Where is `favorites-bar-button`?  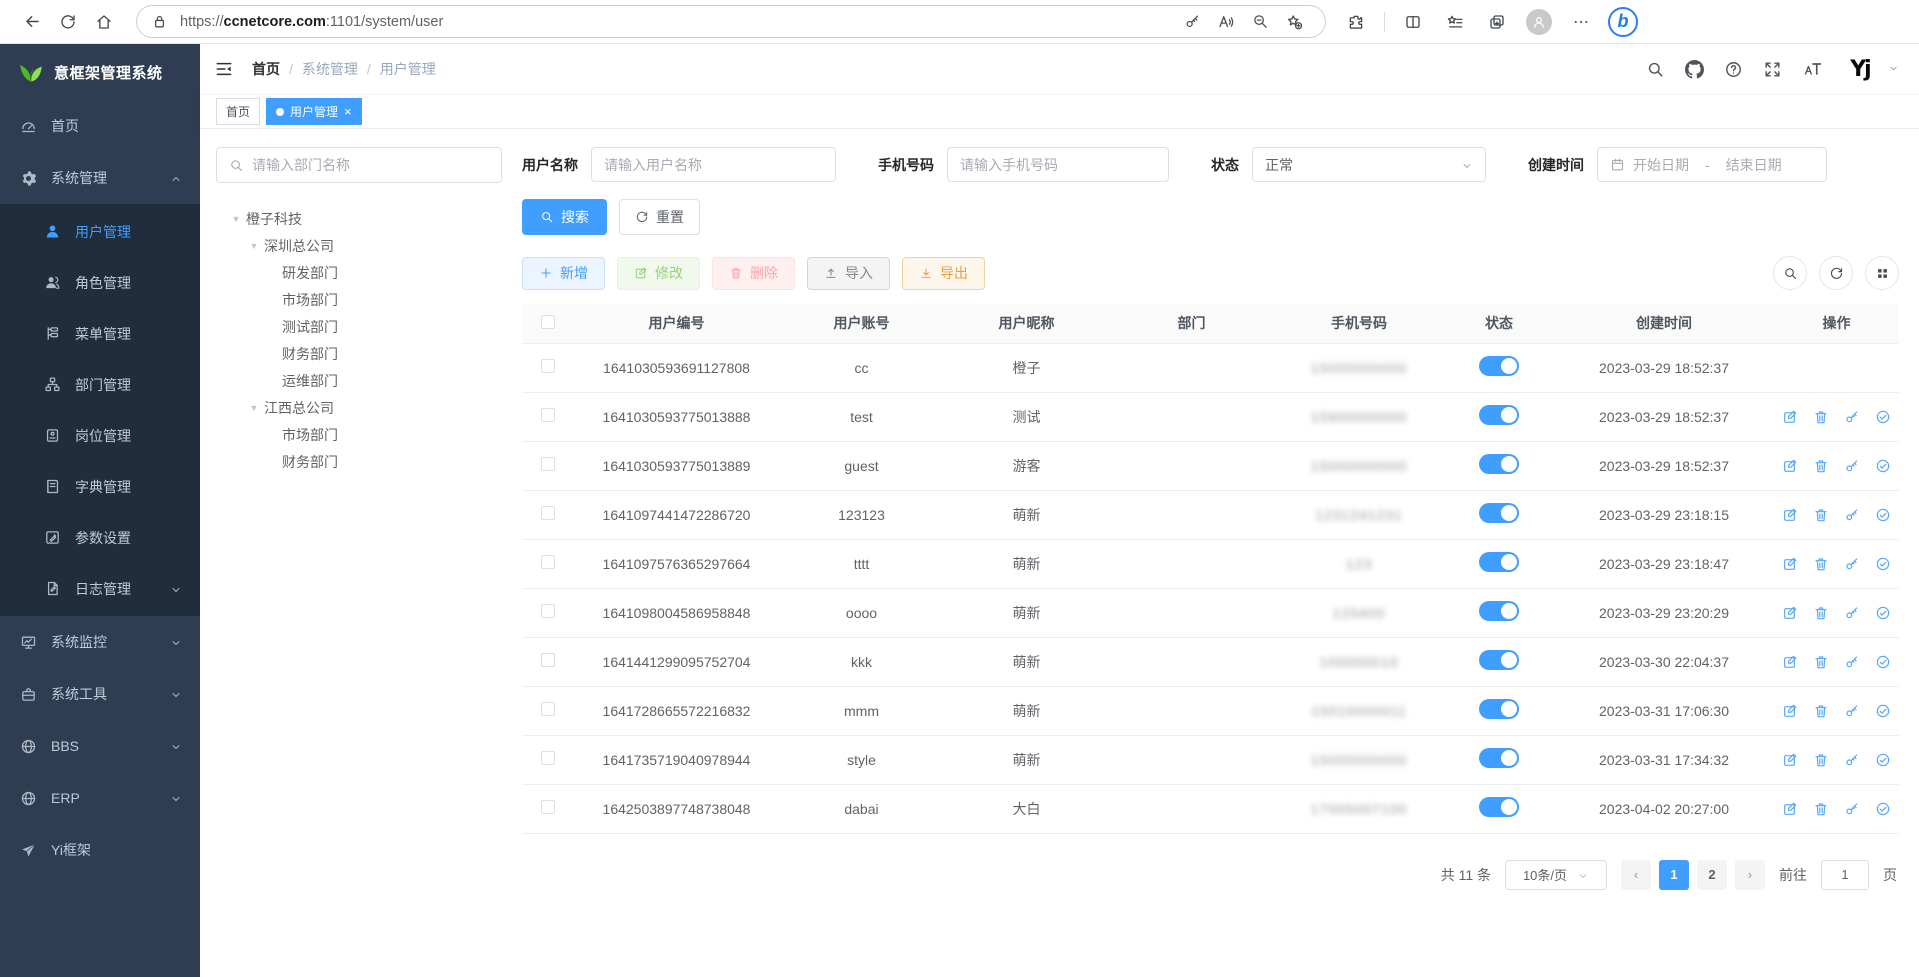
favorites-bar-button is located at coordinates (1455, 22).